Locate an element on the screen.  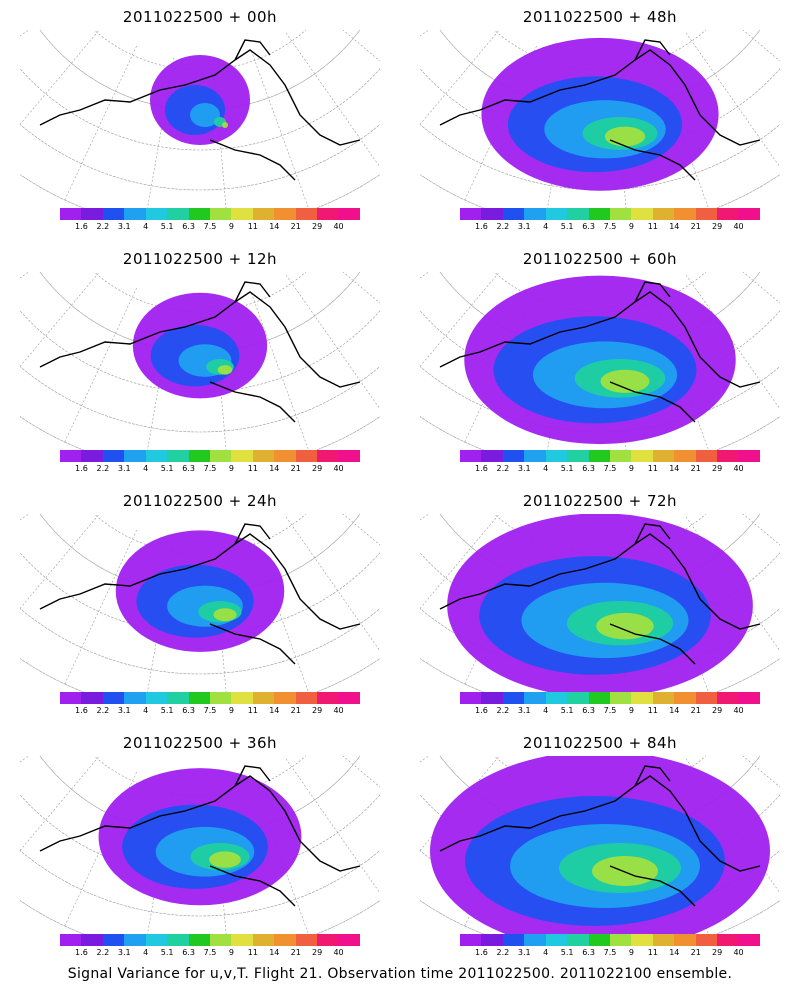
panel-title: 2011022500 + 72h is located at coordinates (600, 501).